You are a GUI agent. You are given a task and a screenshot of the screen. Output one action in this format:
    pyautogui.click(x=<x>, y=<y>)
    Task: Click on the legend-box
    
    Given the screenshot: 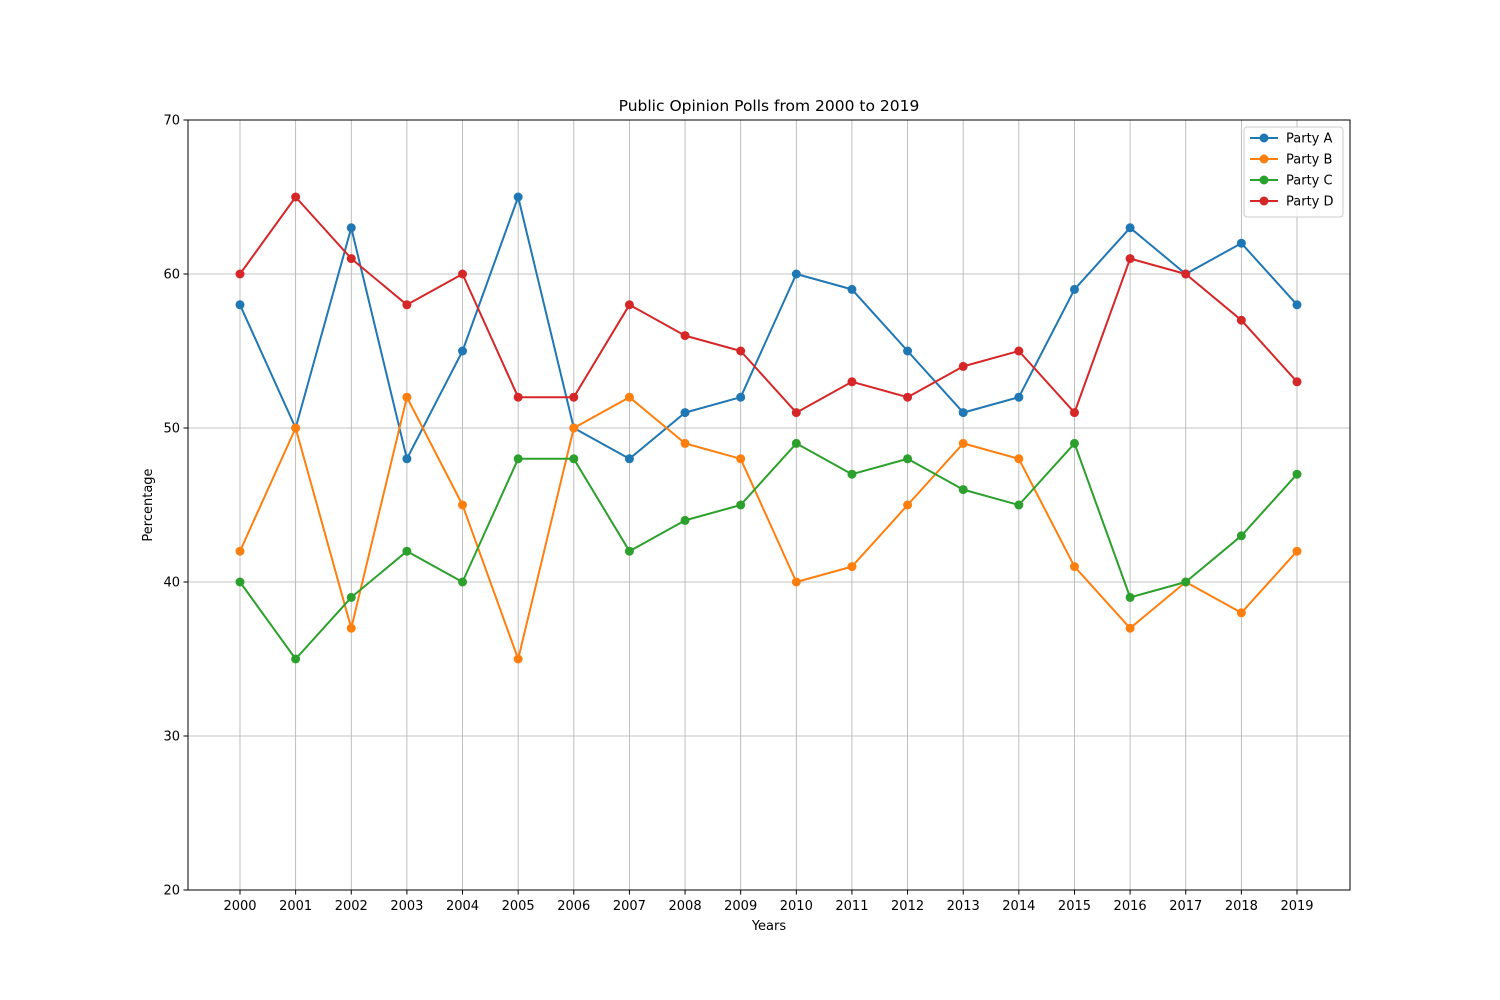 What is the action you would take?
    pyautogui.click(x=1293, y=172)
    